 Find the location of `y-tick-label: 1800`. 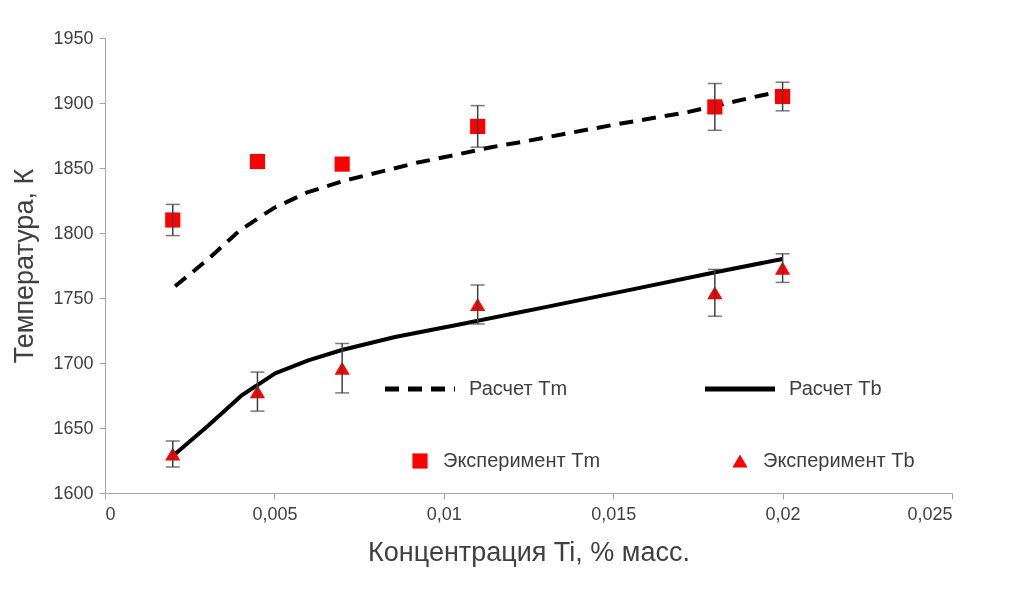

y-tick-label: 1800 is located at coordinates (73, 232).